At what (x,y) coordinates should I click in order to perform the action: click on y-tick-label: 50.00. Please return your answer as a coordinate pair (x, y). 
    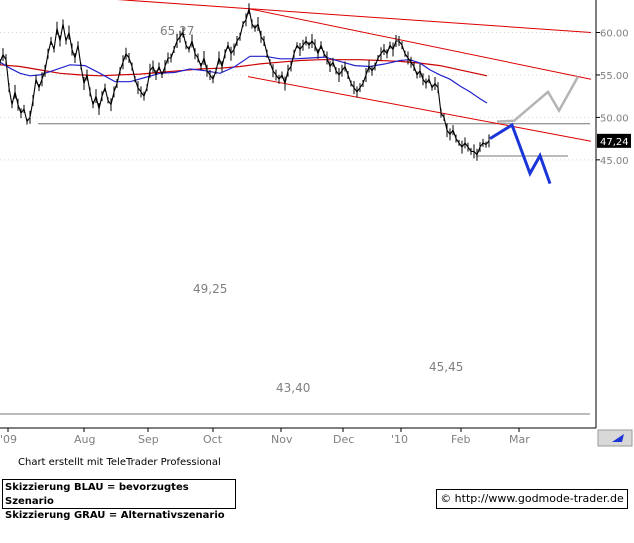
    Looking at the image, I should click on (614, 118).